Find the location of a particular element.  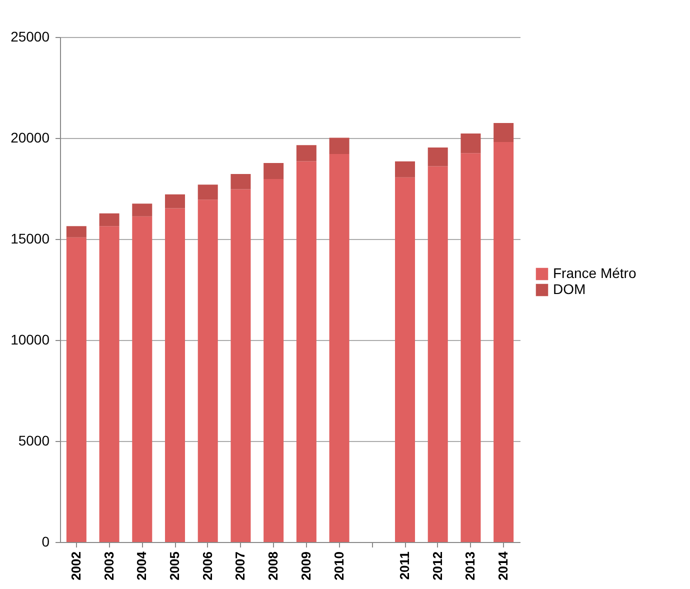

x-tick-label: 2004 is located at coordinates (142, 565).